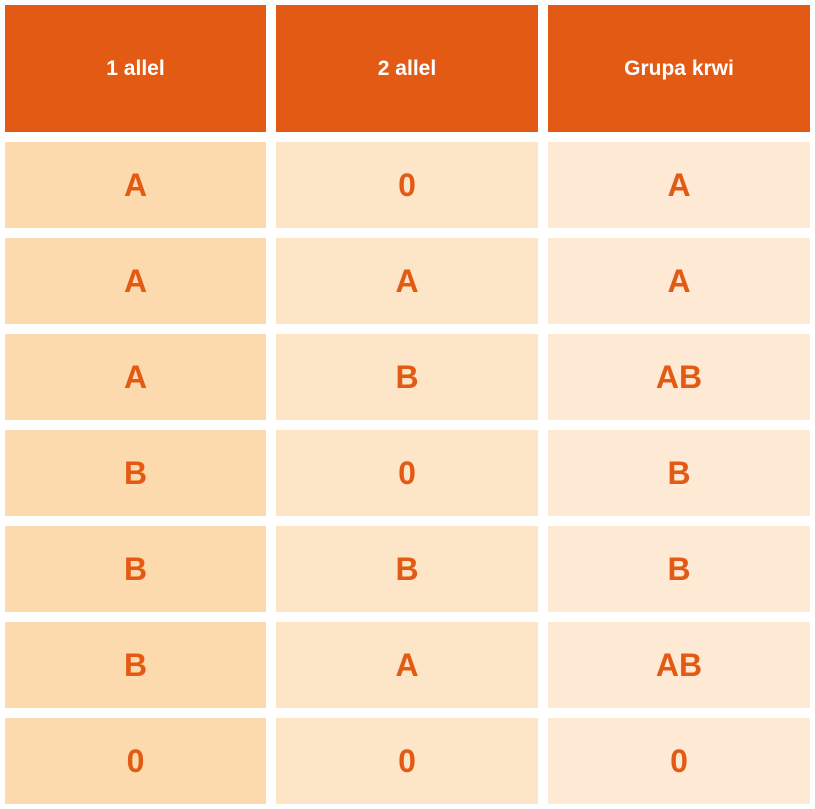  Describe the element at coordinates (407, 68) in the screenshot. I see `header-allel-2: 2 allel` at that location.